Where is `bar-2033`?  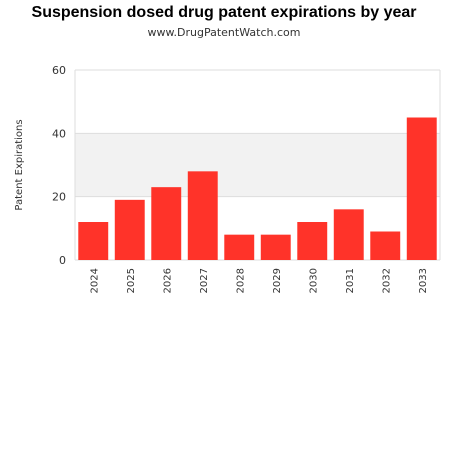
bar-2033 is located at coordinates (421, 188).